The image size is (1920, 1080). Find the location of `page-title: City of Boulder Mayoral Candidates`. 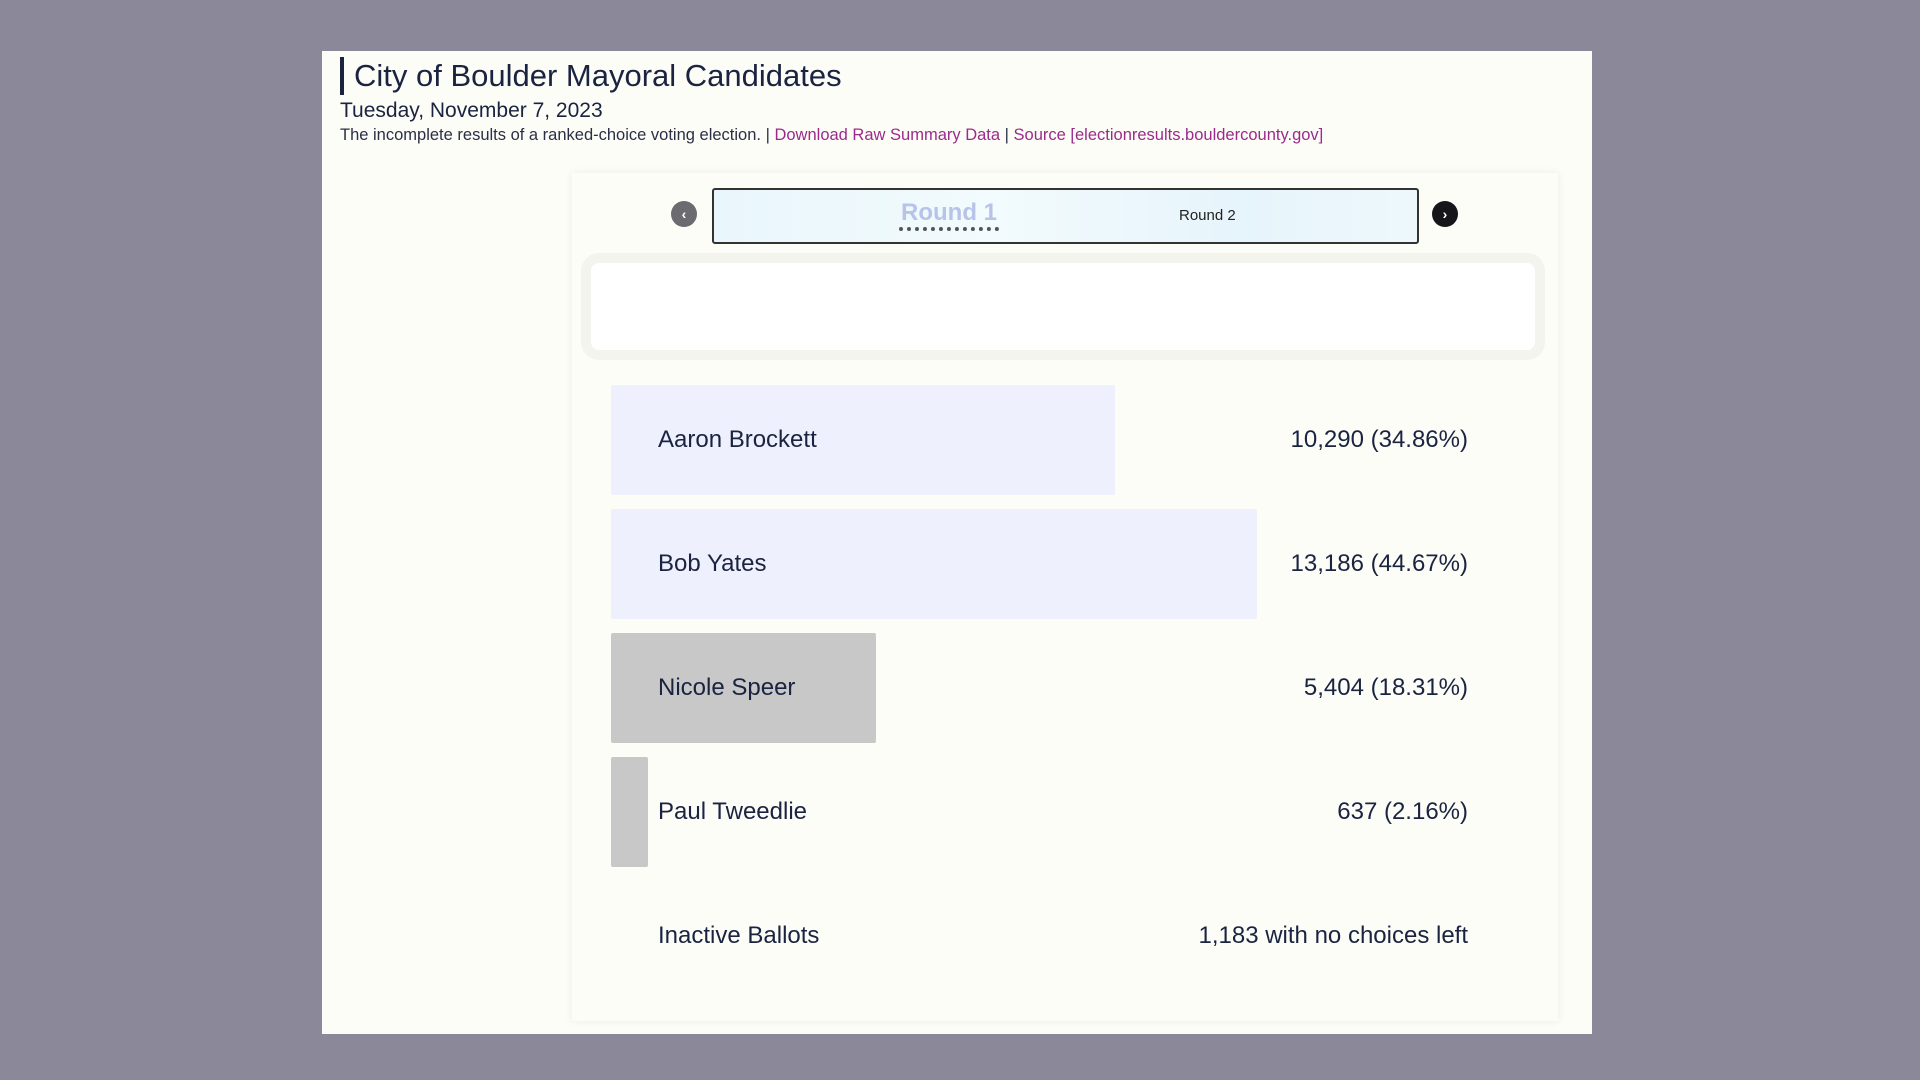

page-title: City of Boulder Mayoral Candidates is located at coordinates (591, 76).